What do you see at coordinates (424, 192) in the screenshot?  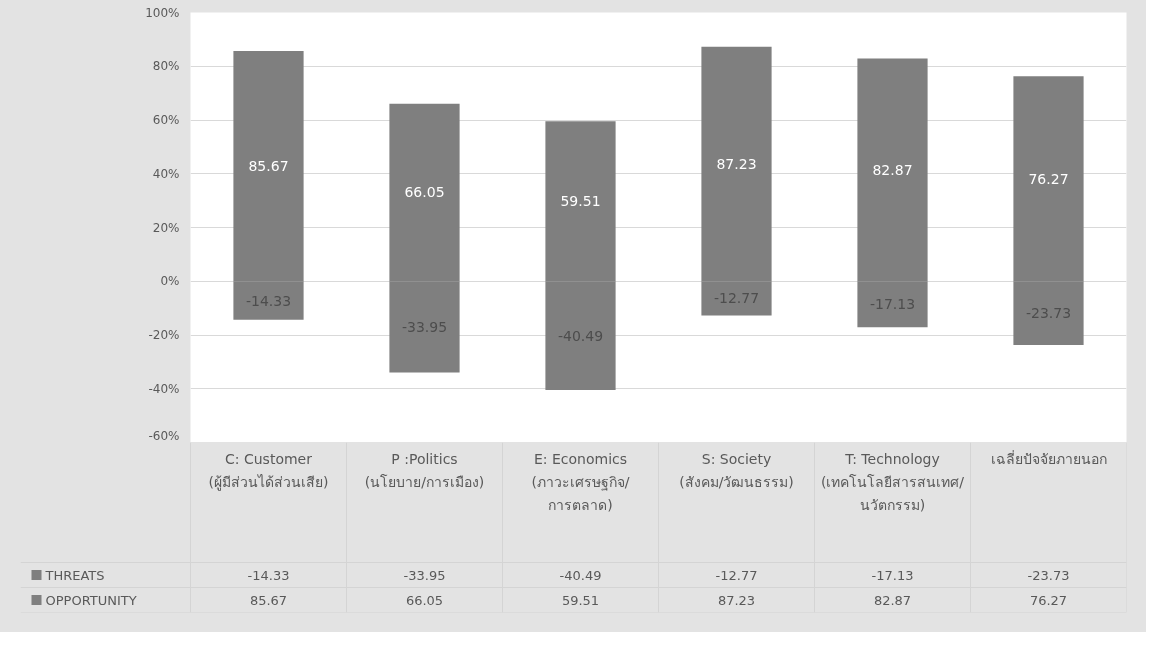 I see `text: 66.05` at bounding box center [424, 192].